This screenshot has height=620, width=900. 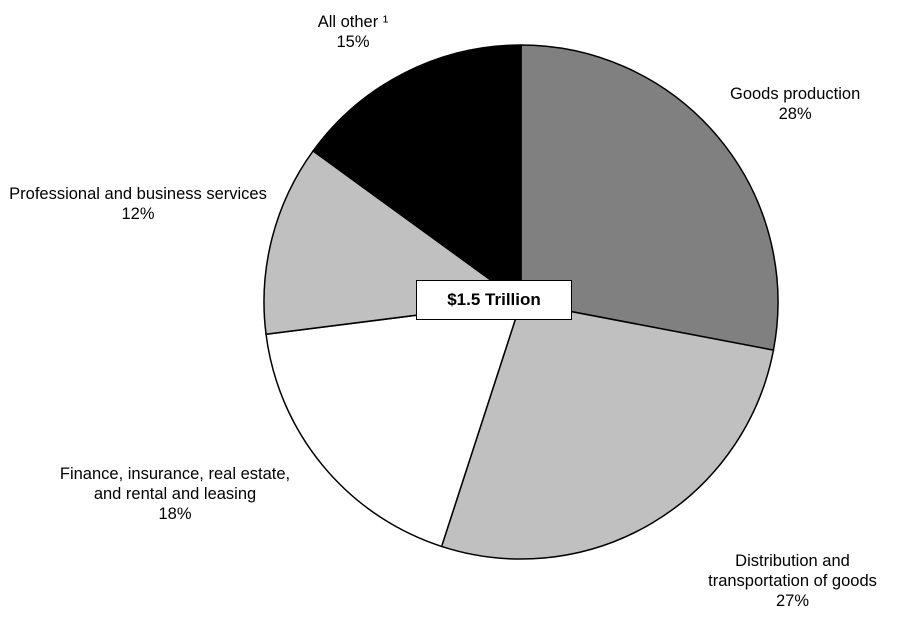 What do you see at coordinates (792, 601) in the screenshot?
I see `label-percent: 27%` at bounding box center [792, 601].